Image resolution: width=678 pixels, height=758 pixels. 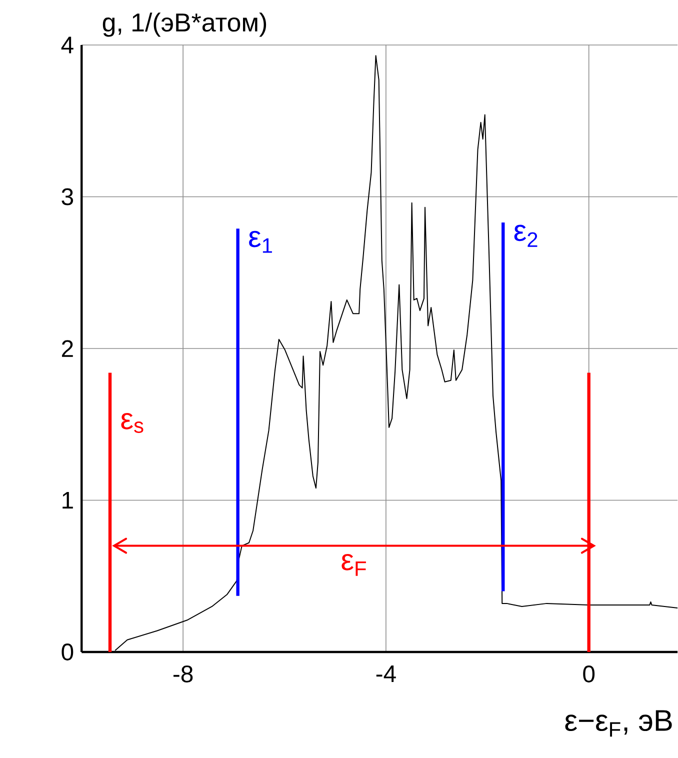 What do you see at coordinates (68, 652) in the screenshot?
I see `y-tick-label: 0` at bounding box center [68, 652].